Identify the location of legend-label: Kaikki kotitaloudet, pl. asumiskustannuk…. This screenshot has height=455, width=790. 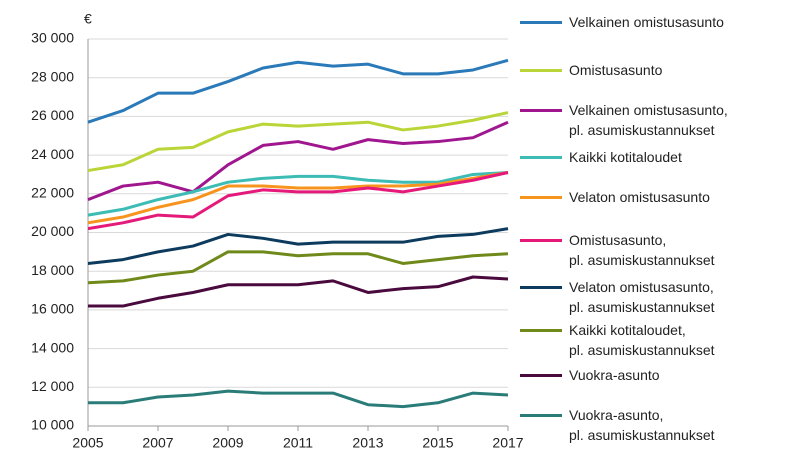
(642, 340).